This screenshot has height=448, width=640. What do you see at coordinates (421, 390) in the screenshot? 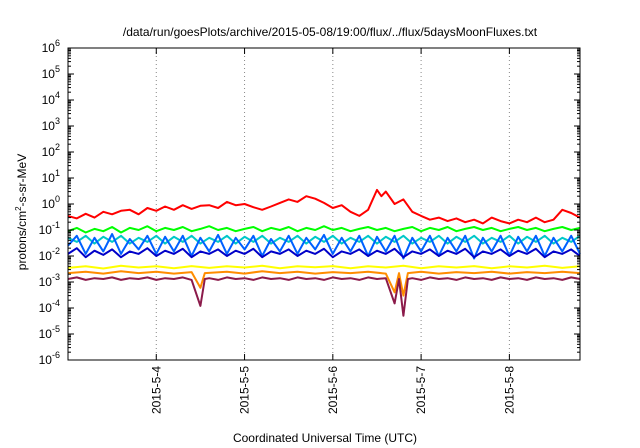
I see `x-tick-label-3: 2015-5-7` at bounding box center [421, 390].